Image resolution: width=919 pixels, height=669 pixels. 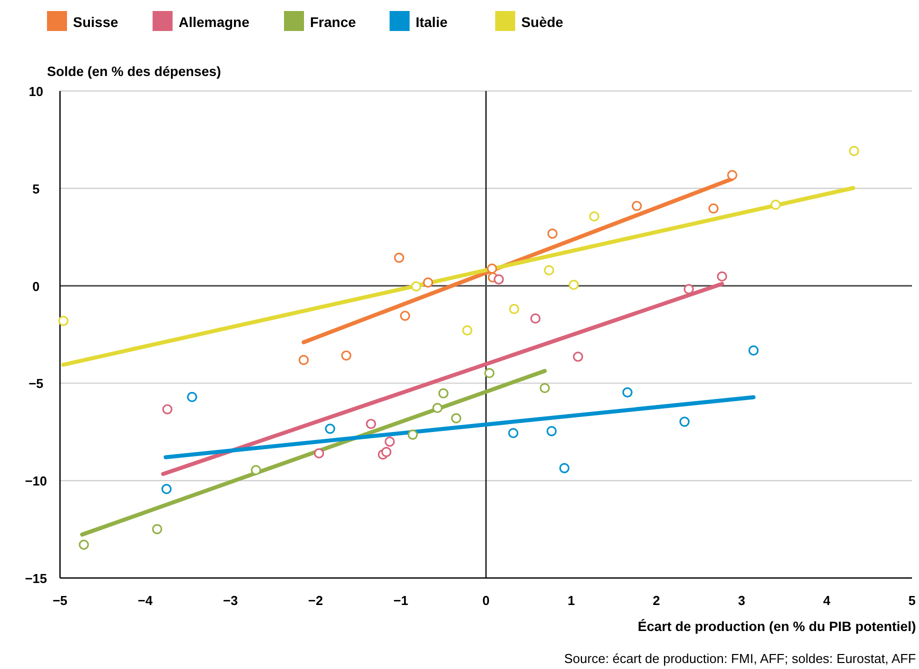 What do you see at coordinates (912, 600) in the screenshot?
I see `x-tick-label: 5` at bounding box center [912, 600].